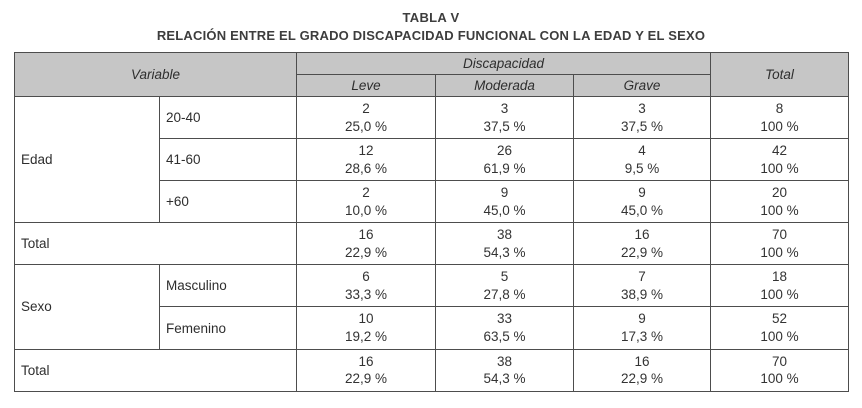 The width and height of the screenshot is (862, 408). What do you see at coordinates (779, 202) in the screenshot?
I see `data-cell: 20 100 %` at bounding box center [779, 202].